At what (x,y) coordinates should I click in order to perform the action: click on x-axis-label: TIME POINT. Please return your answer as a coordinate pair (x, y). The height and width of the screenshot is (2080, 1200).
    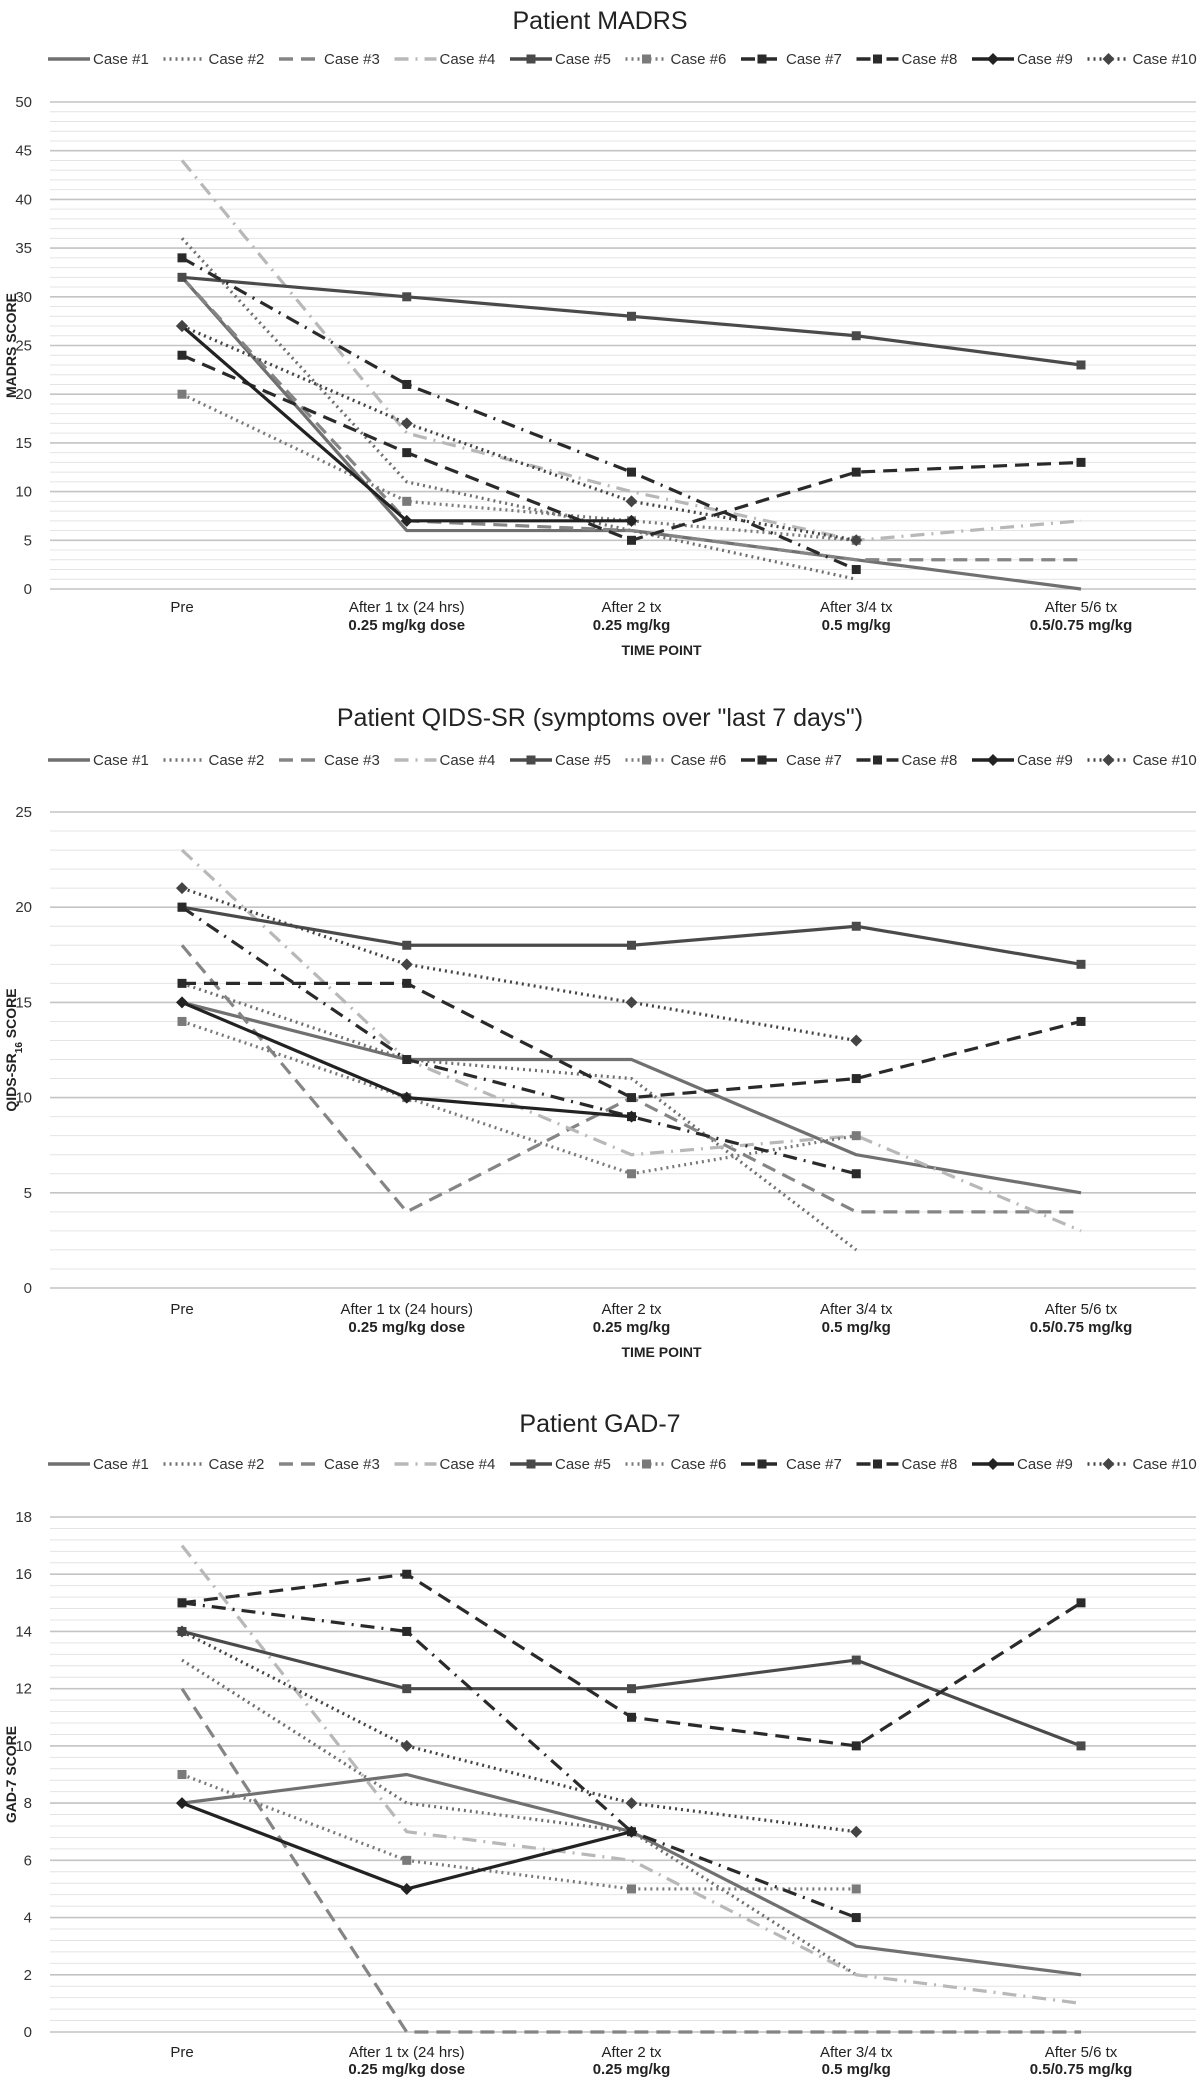
    Looking at the image, I should click on (661, 650).